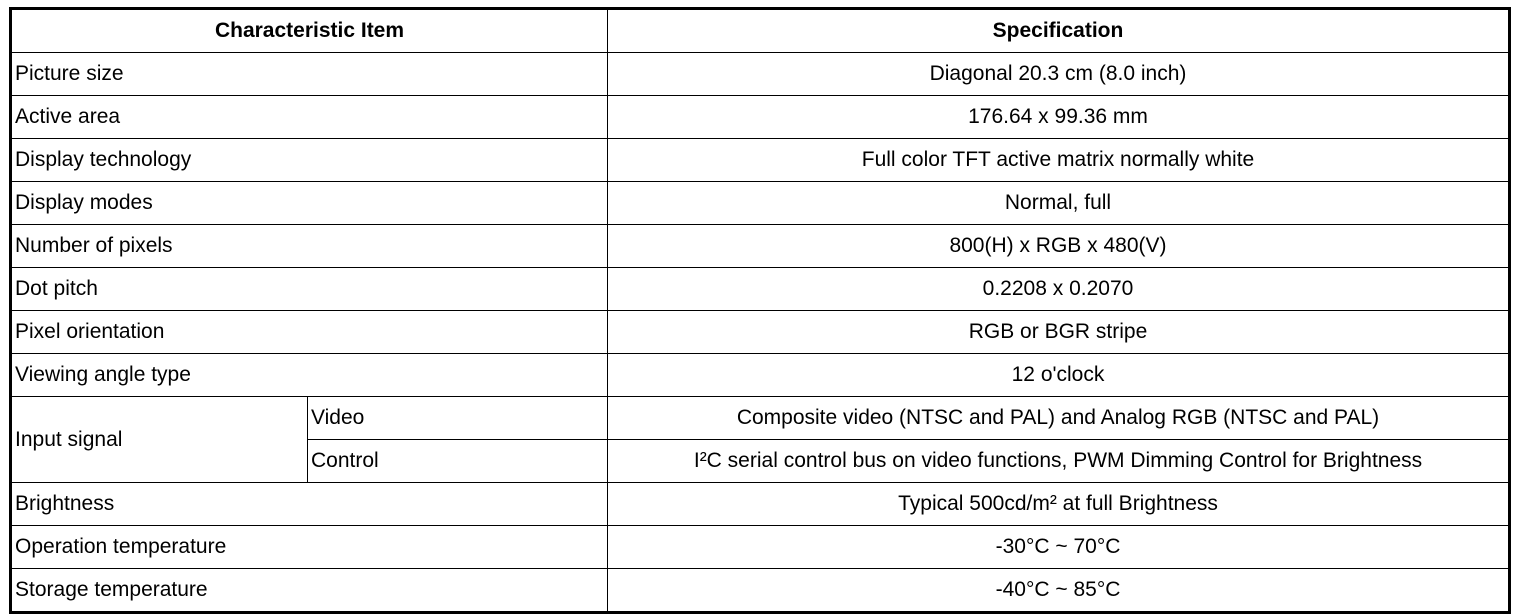 The image size is (1520, 614). What do you see at coordinates (457, 418) in the screenshot?
I see `sub-item-cell: Video` at bounding box center [457, 418].